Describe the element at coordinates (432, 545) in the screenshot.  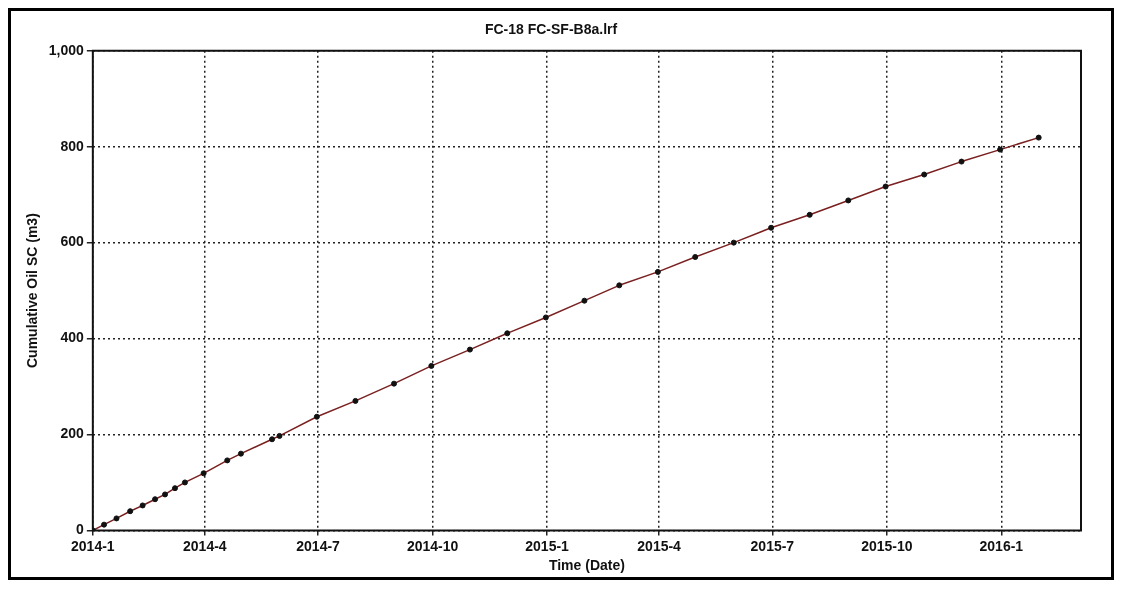
I see `x-tick-label: 2014-10` at that location.